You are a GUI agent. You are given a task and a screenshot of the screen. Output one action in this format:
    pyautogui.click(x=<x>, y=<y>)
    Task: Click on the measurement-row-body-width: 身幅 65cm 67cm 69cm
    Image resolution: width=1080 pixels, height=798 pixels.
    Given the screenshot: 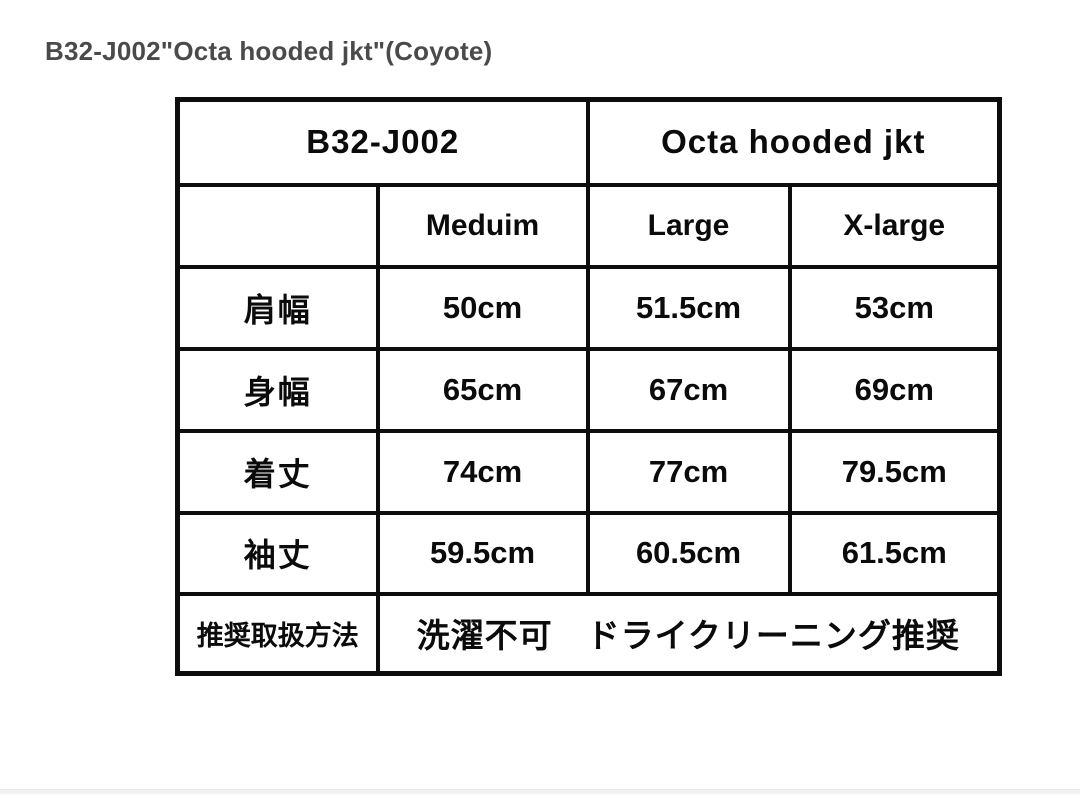 What is the action you would take?
    pyautogui.click(x=588, y=389)
    